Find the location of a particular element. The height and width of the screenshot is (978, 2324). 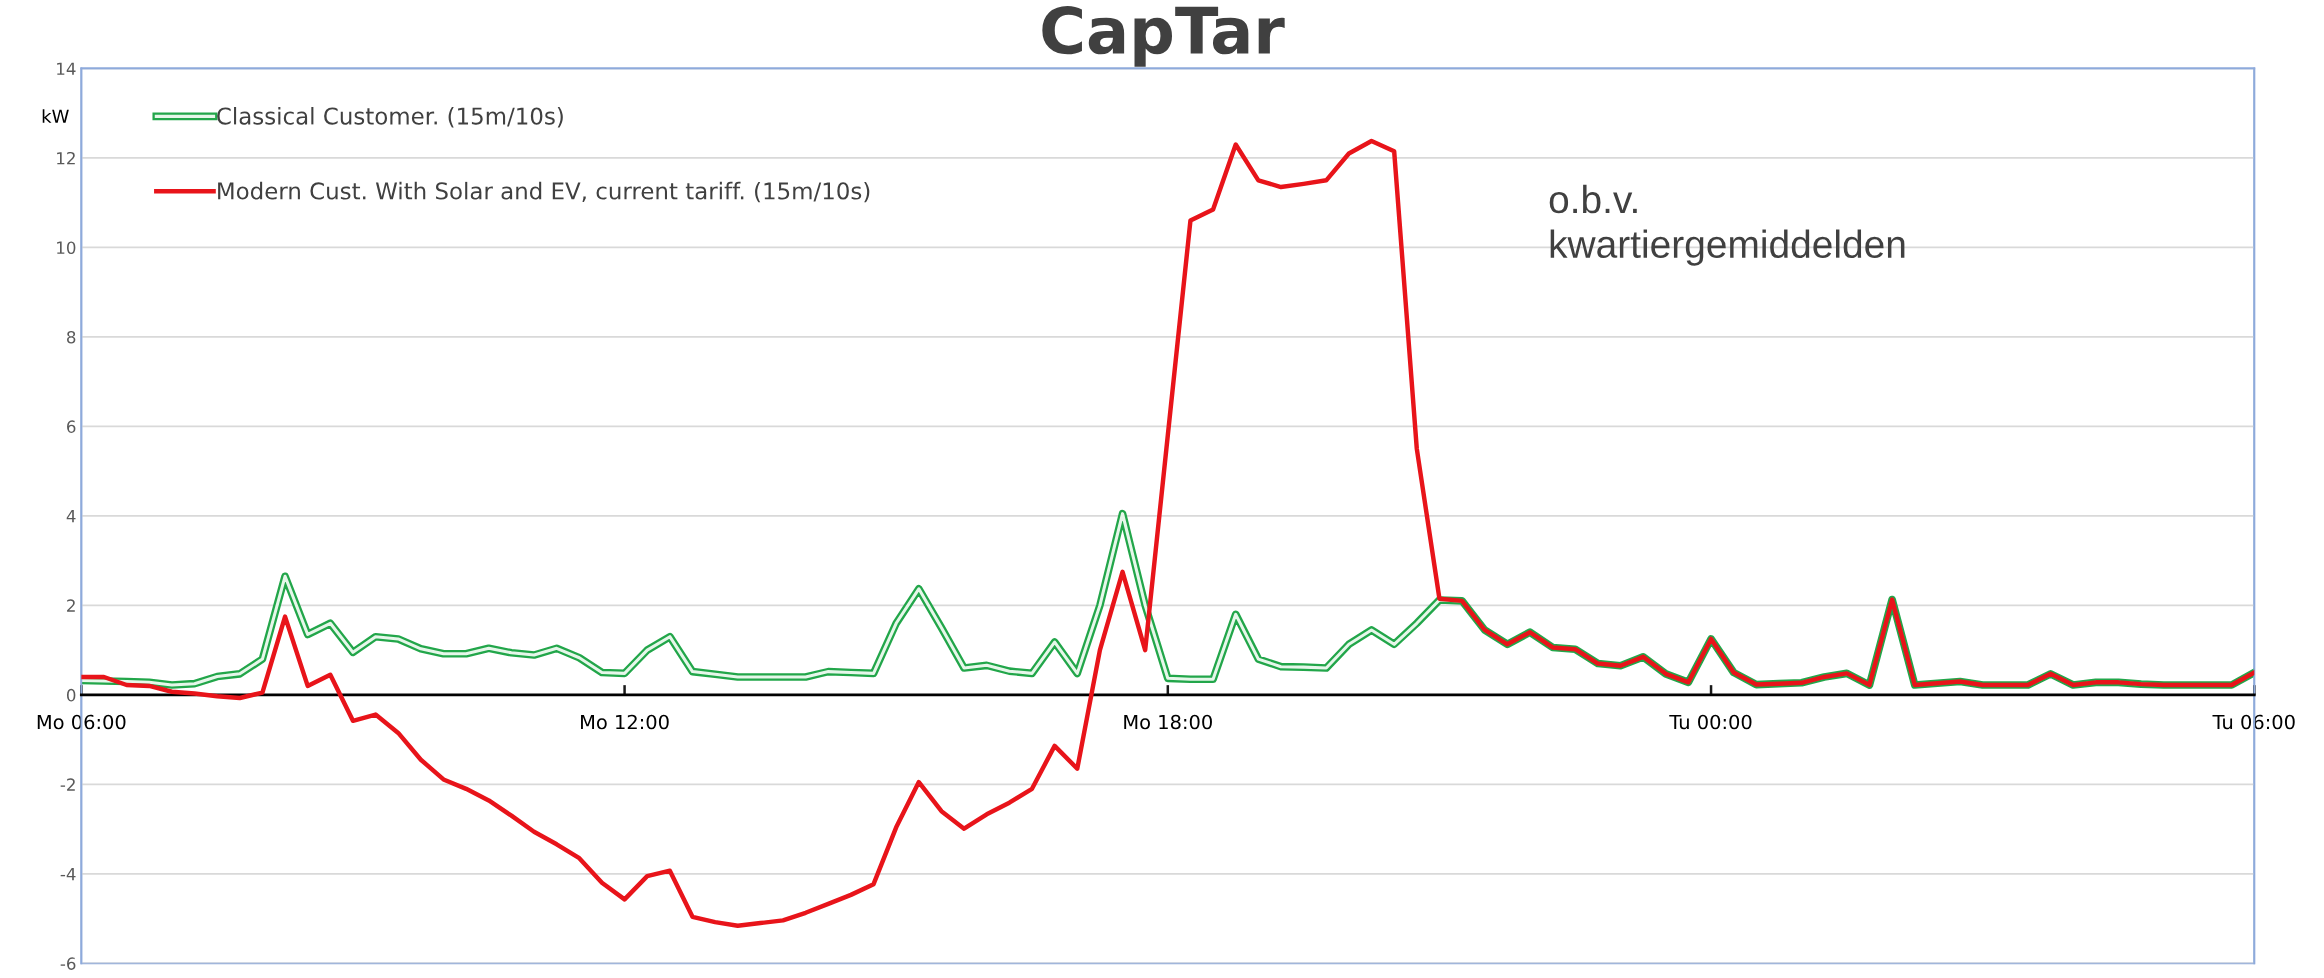

y-tick-label: -6 is located at coordinates (68, 963).